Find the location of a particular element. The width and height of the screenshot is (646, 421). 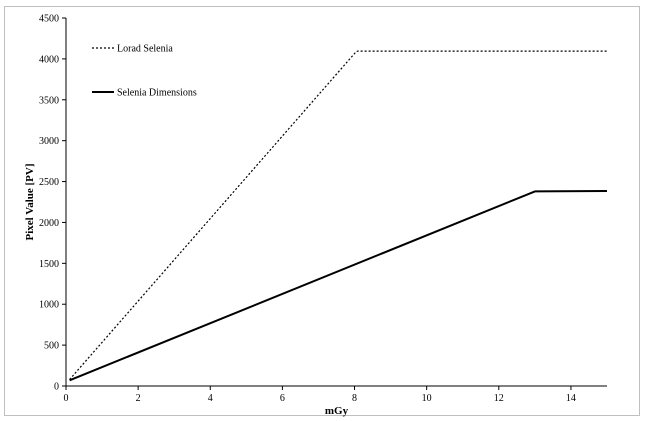

legend-label: Selenia Dimensions is located at coordinates (157, 93).